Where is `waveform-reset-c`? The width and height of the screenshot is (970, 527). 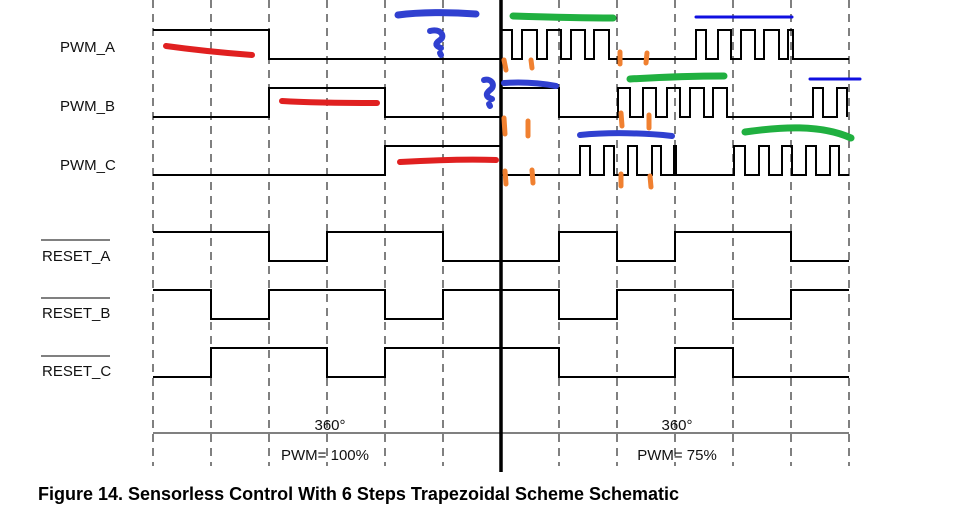
waveform-reset-c is located at coordinates (501, 362).